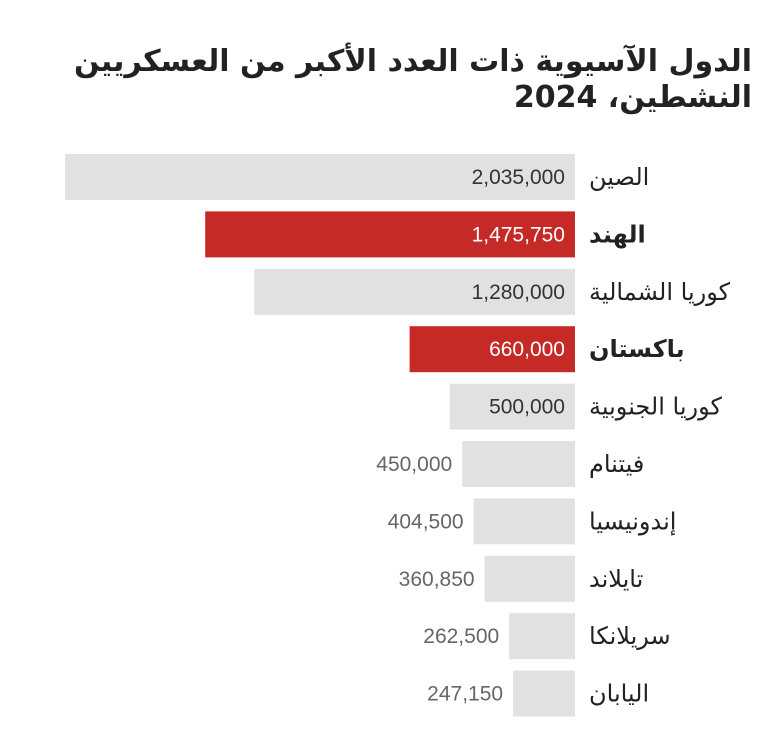  Describe the element at coordinates (426, 521) in the screenshot. I see `value-label-7: 404,500` at that location.